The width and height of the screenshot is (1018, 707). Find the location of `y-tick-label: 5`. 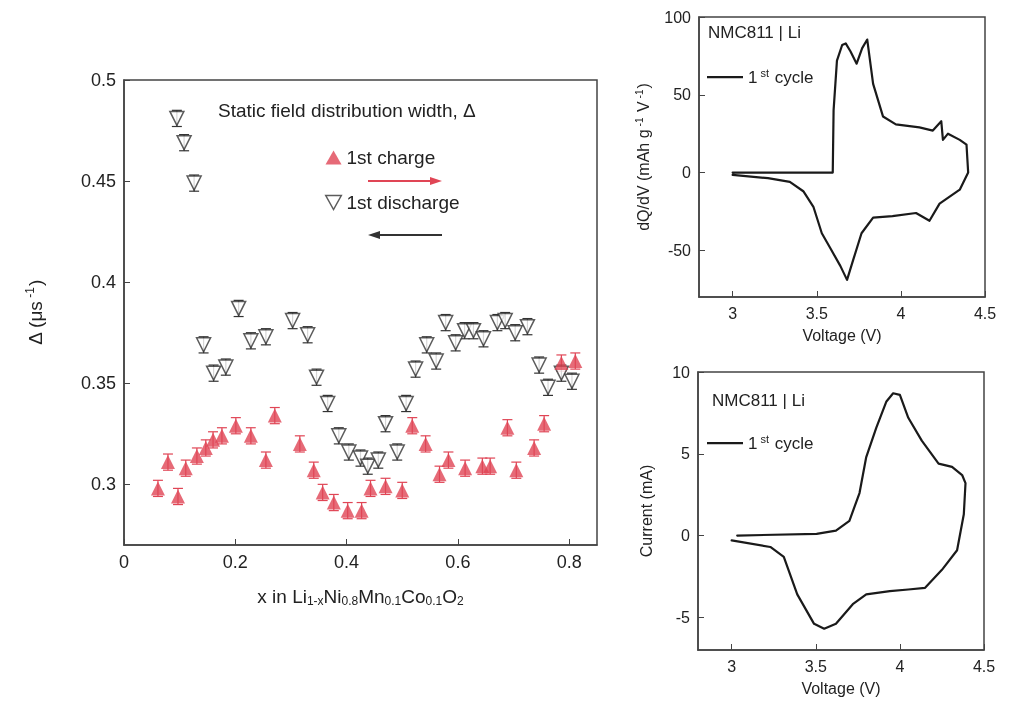

y-tick-label: 5 is located at coordinates (686, 454).